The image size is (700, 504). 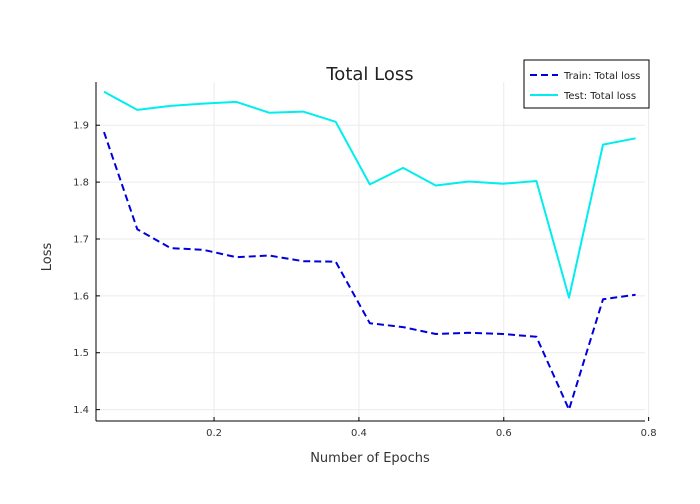 I want to click on x-tick-label: 0.8, so click(x=649, y=433).